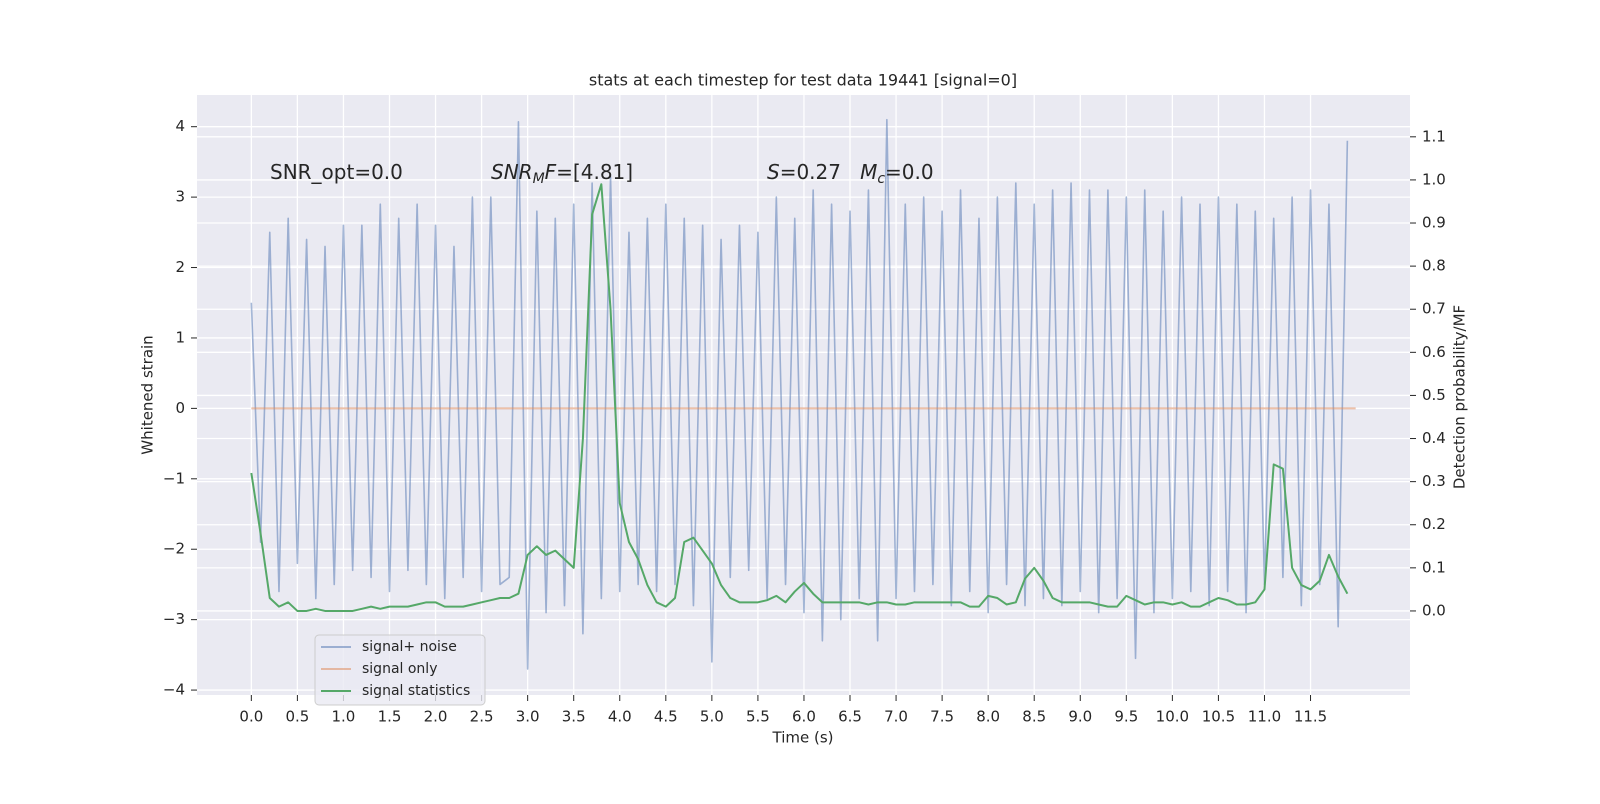  I want to click on x-tick-label: 7.0, so click(896, 717).